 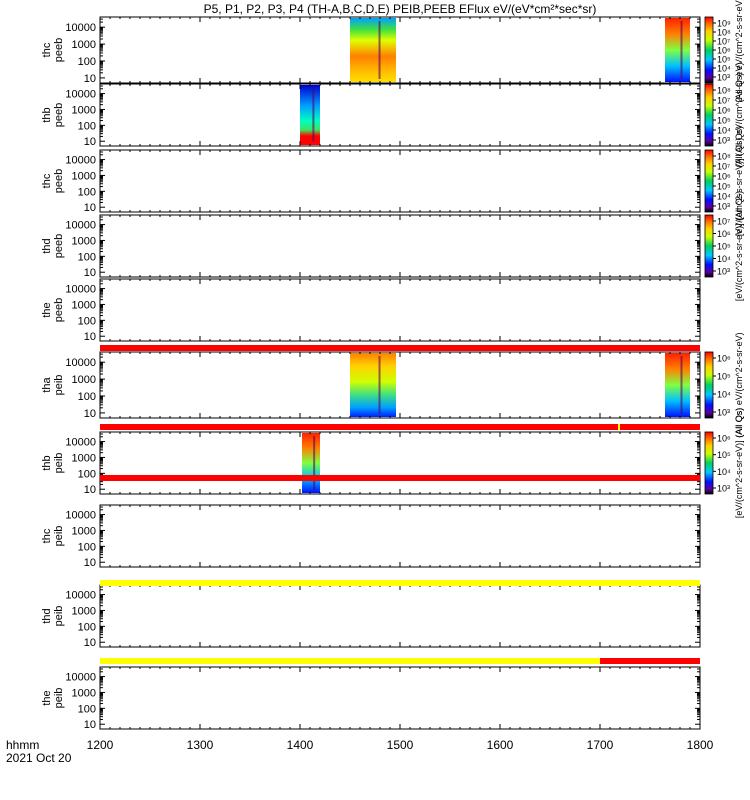 I want to click on panel-label-probe: tha, so click(x=47, y=384).